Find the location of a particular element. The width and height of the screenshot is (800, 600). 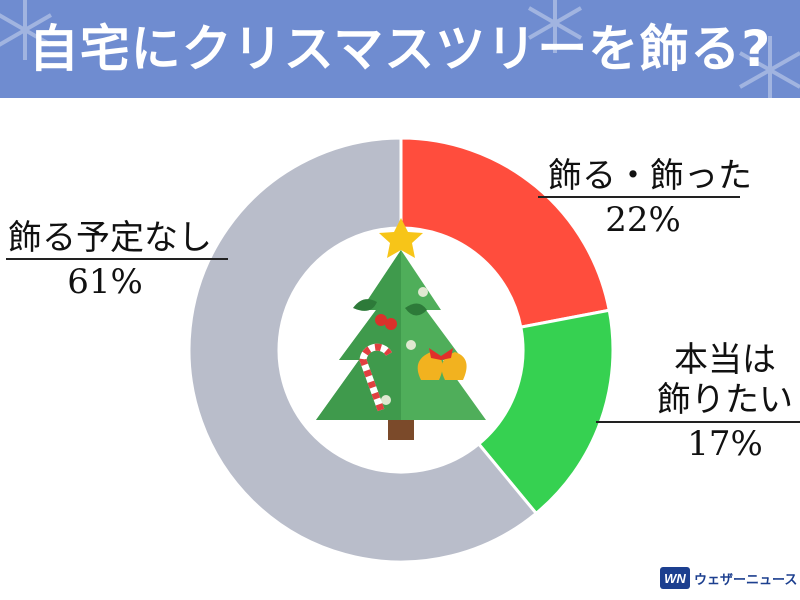

label-decorate-text: 飾る・飾った is located at coordinates (650, 176).